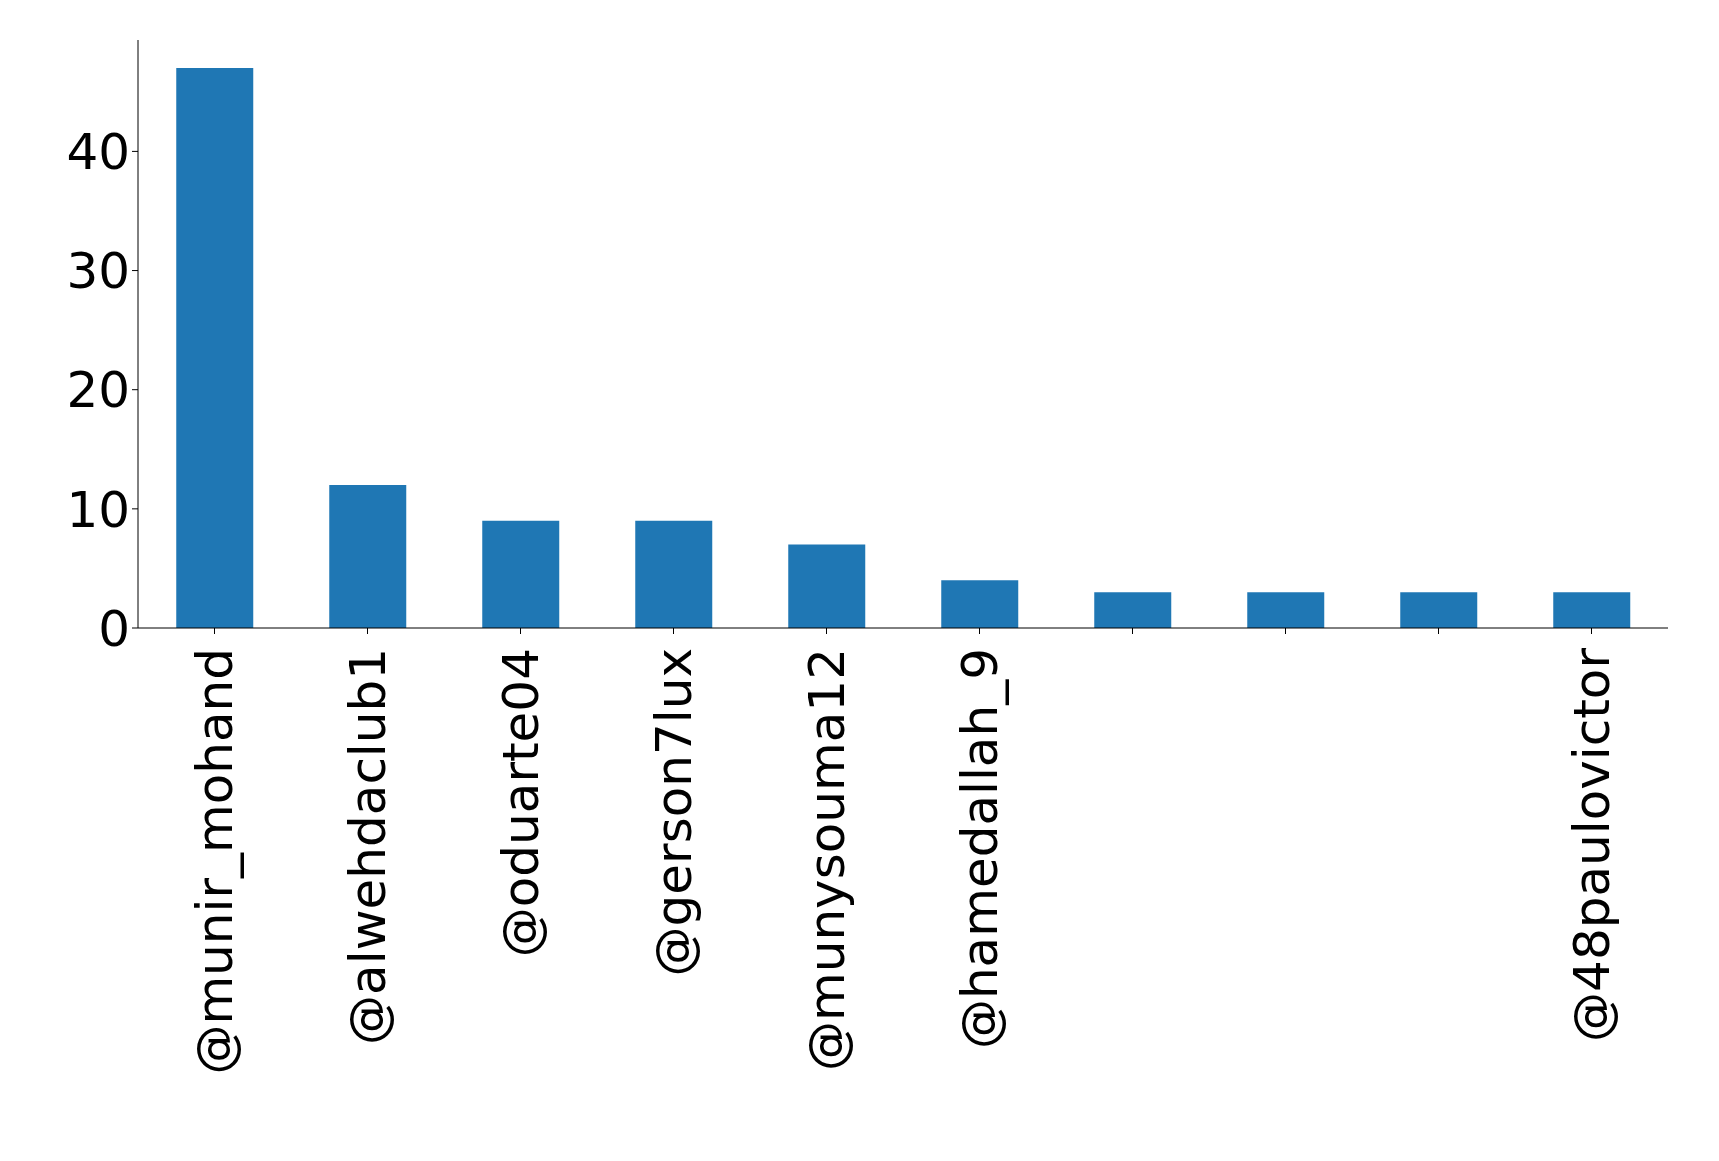 This screenshot has width=1719, height=1161. Describe the element at coordinates (1591, 844) in the screenshot. I see `x-tick-label: @48paulovictor` at that location.